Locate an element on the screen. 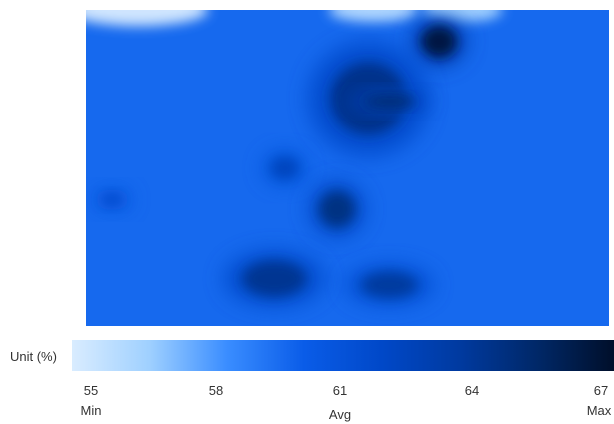 The height and width of the screenshot is (424, 614). colorbar-gradient is located at coordinates (343, 355).